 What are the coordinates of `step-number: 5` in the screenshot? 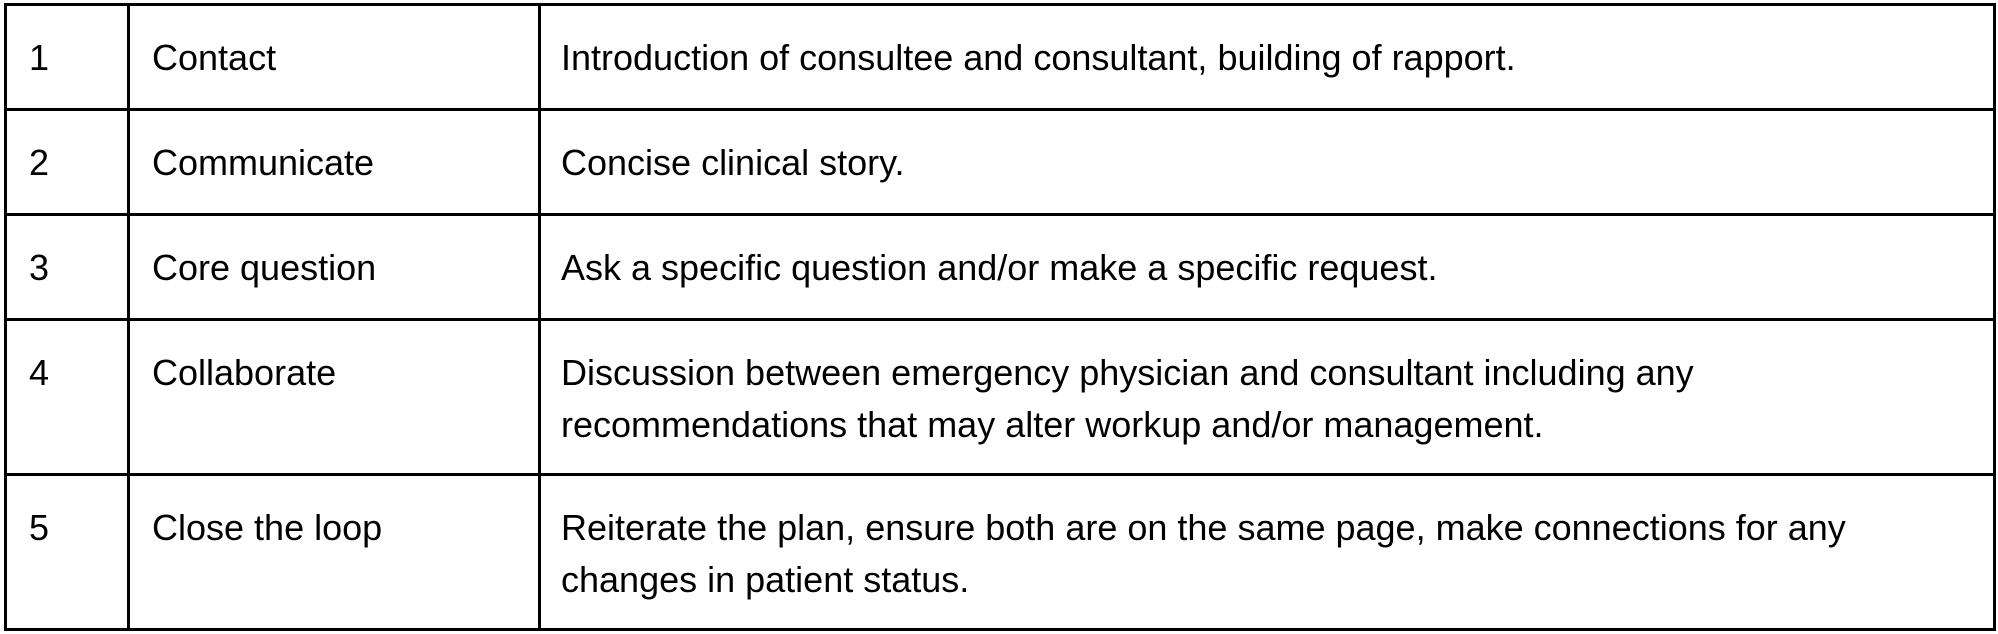 It's located at (67, 552).